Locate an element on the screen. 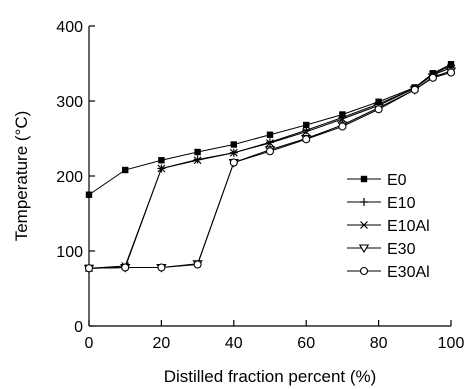 This screenshot has height=389, width=469. x-tick-label: 60 is located at coordinates (306, 343).